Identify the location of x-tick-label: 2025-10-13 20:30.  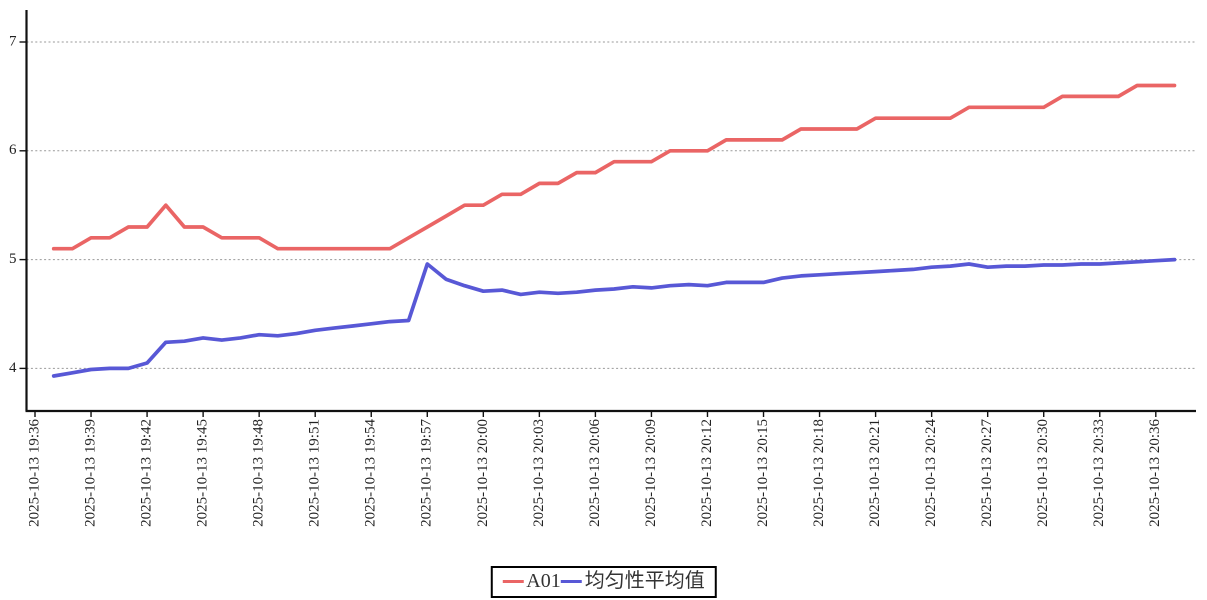
(1043, 473).